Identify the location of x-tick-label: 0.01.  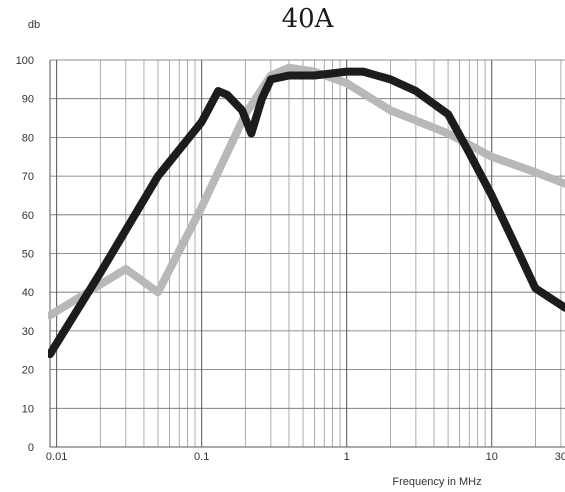
(56, 457).